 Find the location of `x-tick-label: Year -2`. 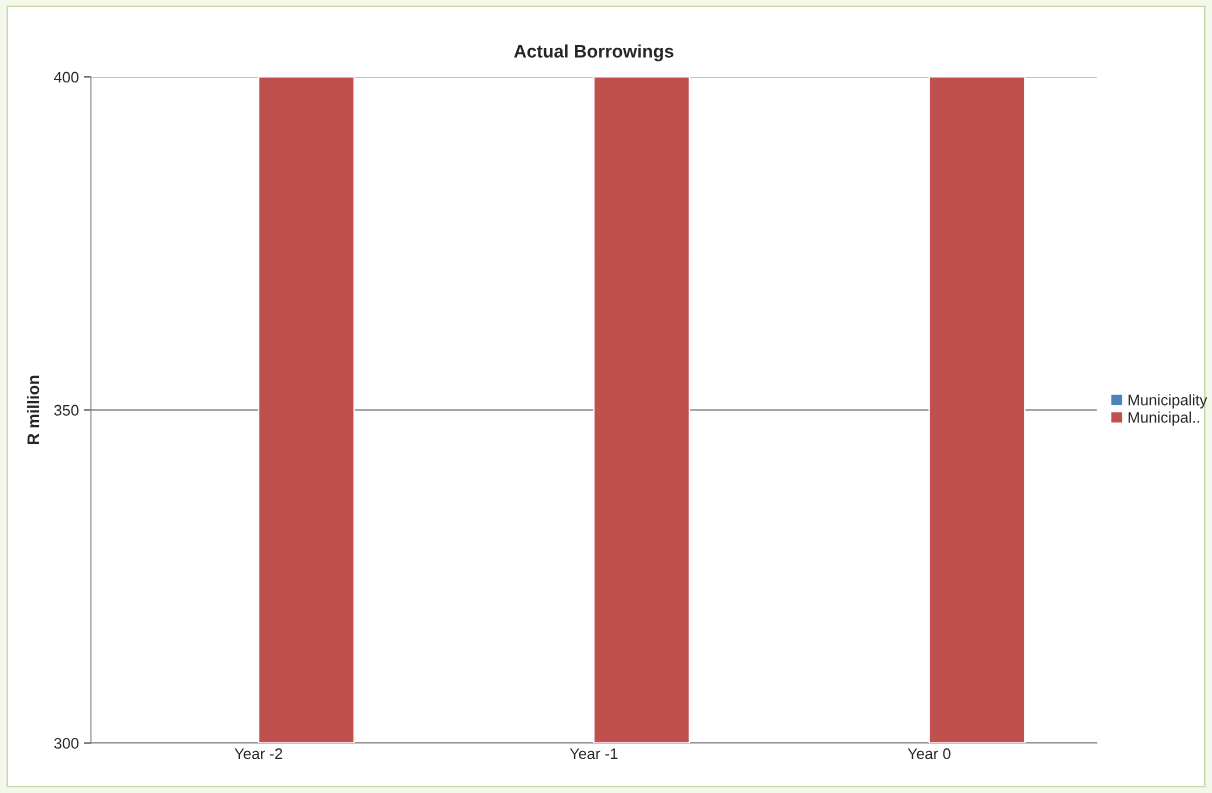

x-tick-label: Year -2 is located at coordinates (258, 754).